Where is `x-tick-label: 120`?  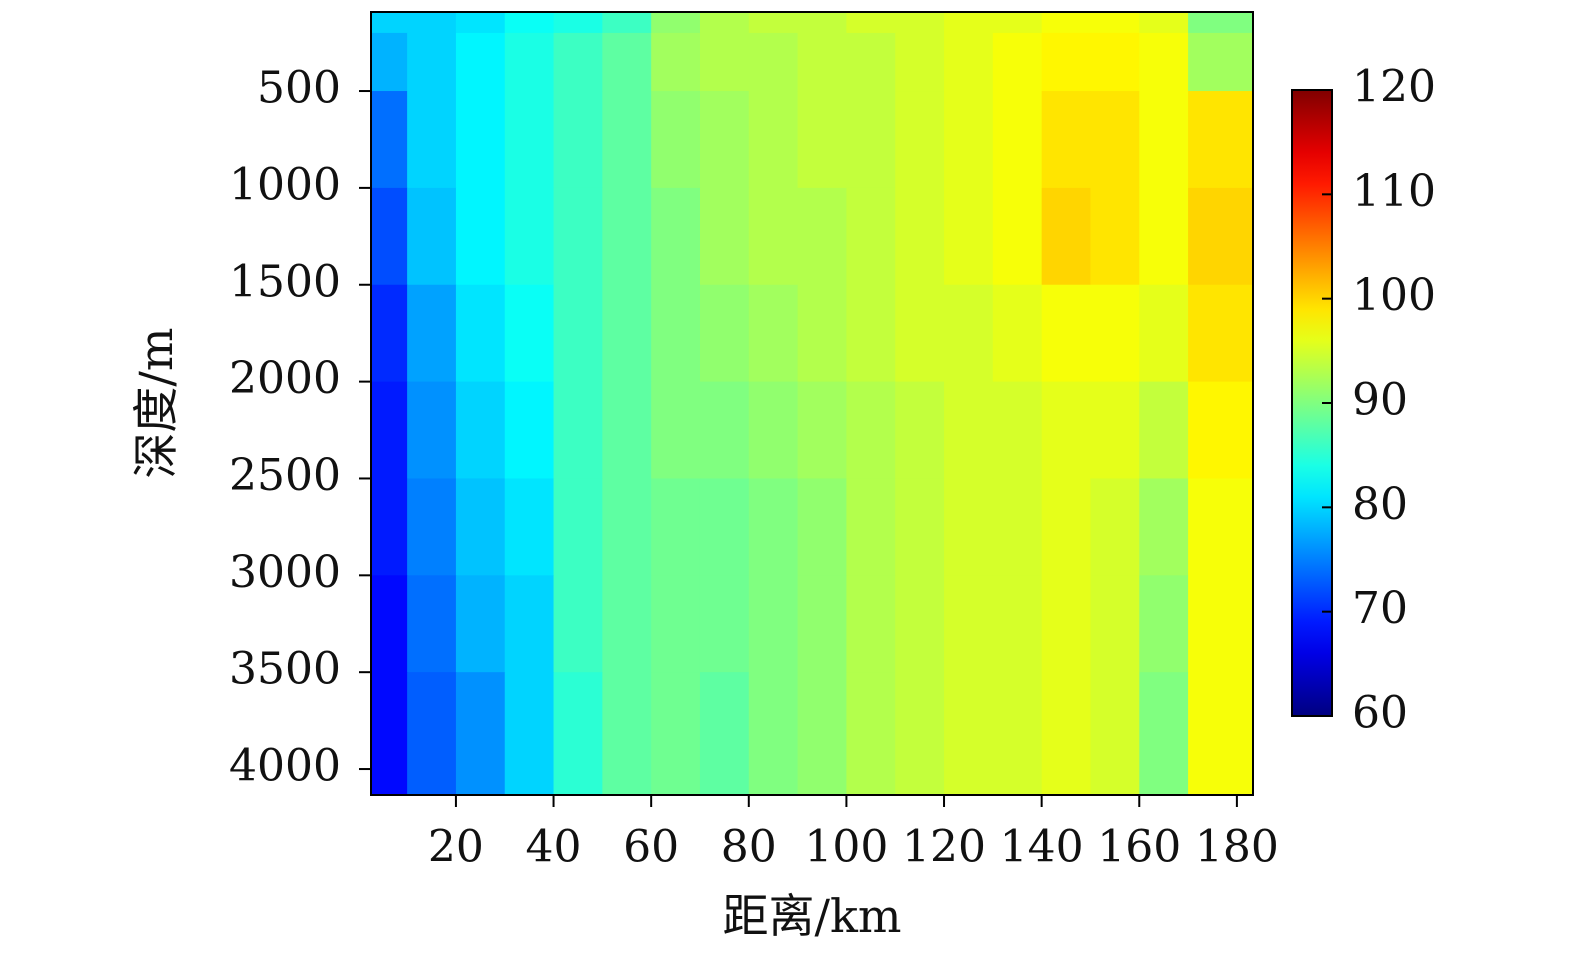 x-tick-label: 120 is located at coordinates (944, 847).